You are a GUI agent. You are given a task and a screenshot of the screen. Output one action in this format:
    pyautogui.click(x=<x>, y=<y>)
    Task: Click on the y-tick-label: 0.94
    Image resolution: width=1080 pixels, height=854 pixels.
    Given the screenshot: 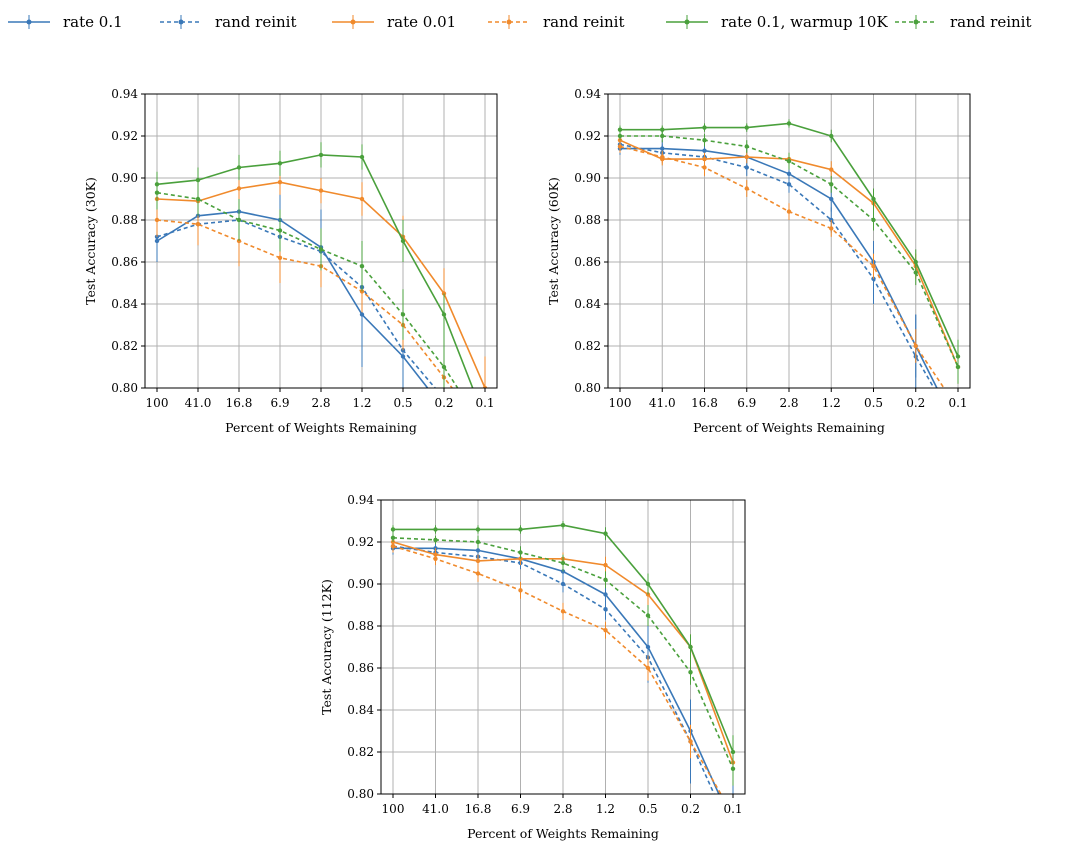 What is the action you would take?
    pyautogui.click(x=124, y=94)
    